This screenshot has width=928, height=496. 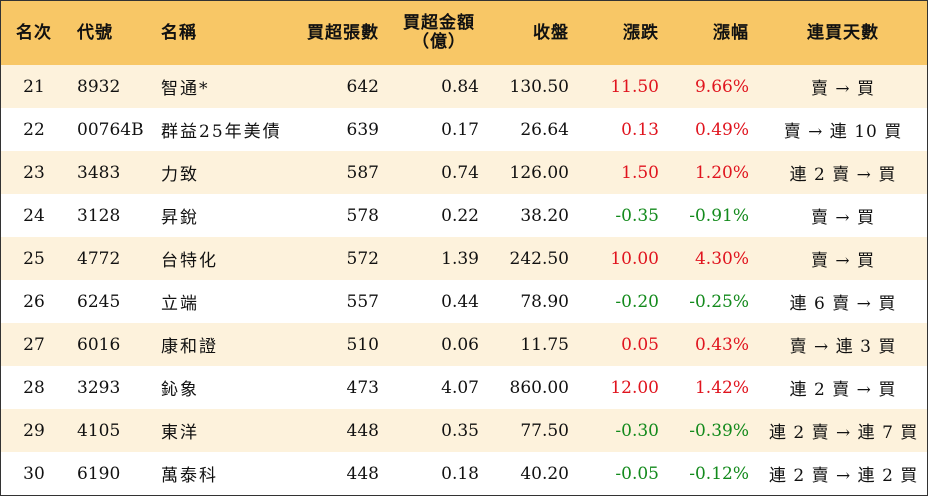 What do you see at coordinates (539, 258) in the screenshot?
I see `close-cell: 242.50` at bounding box center [539, 258].